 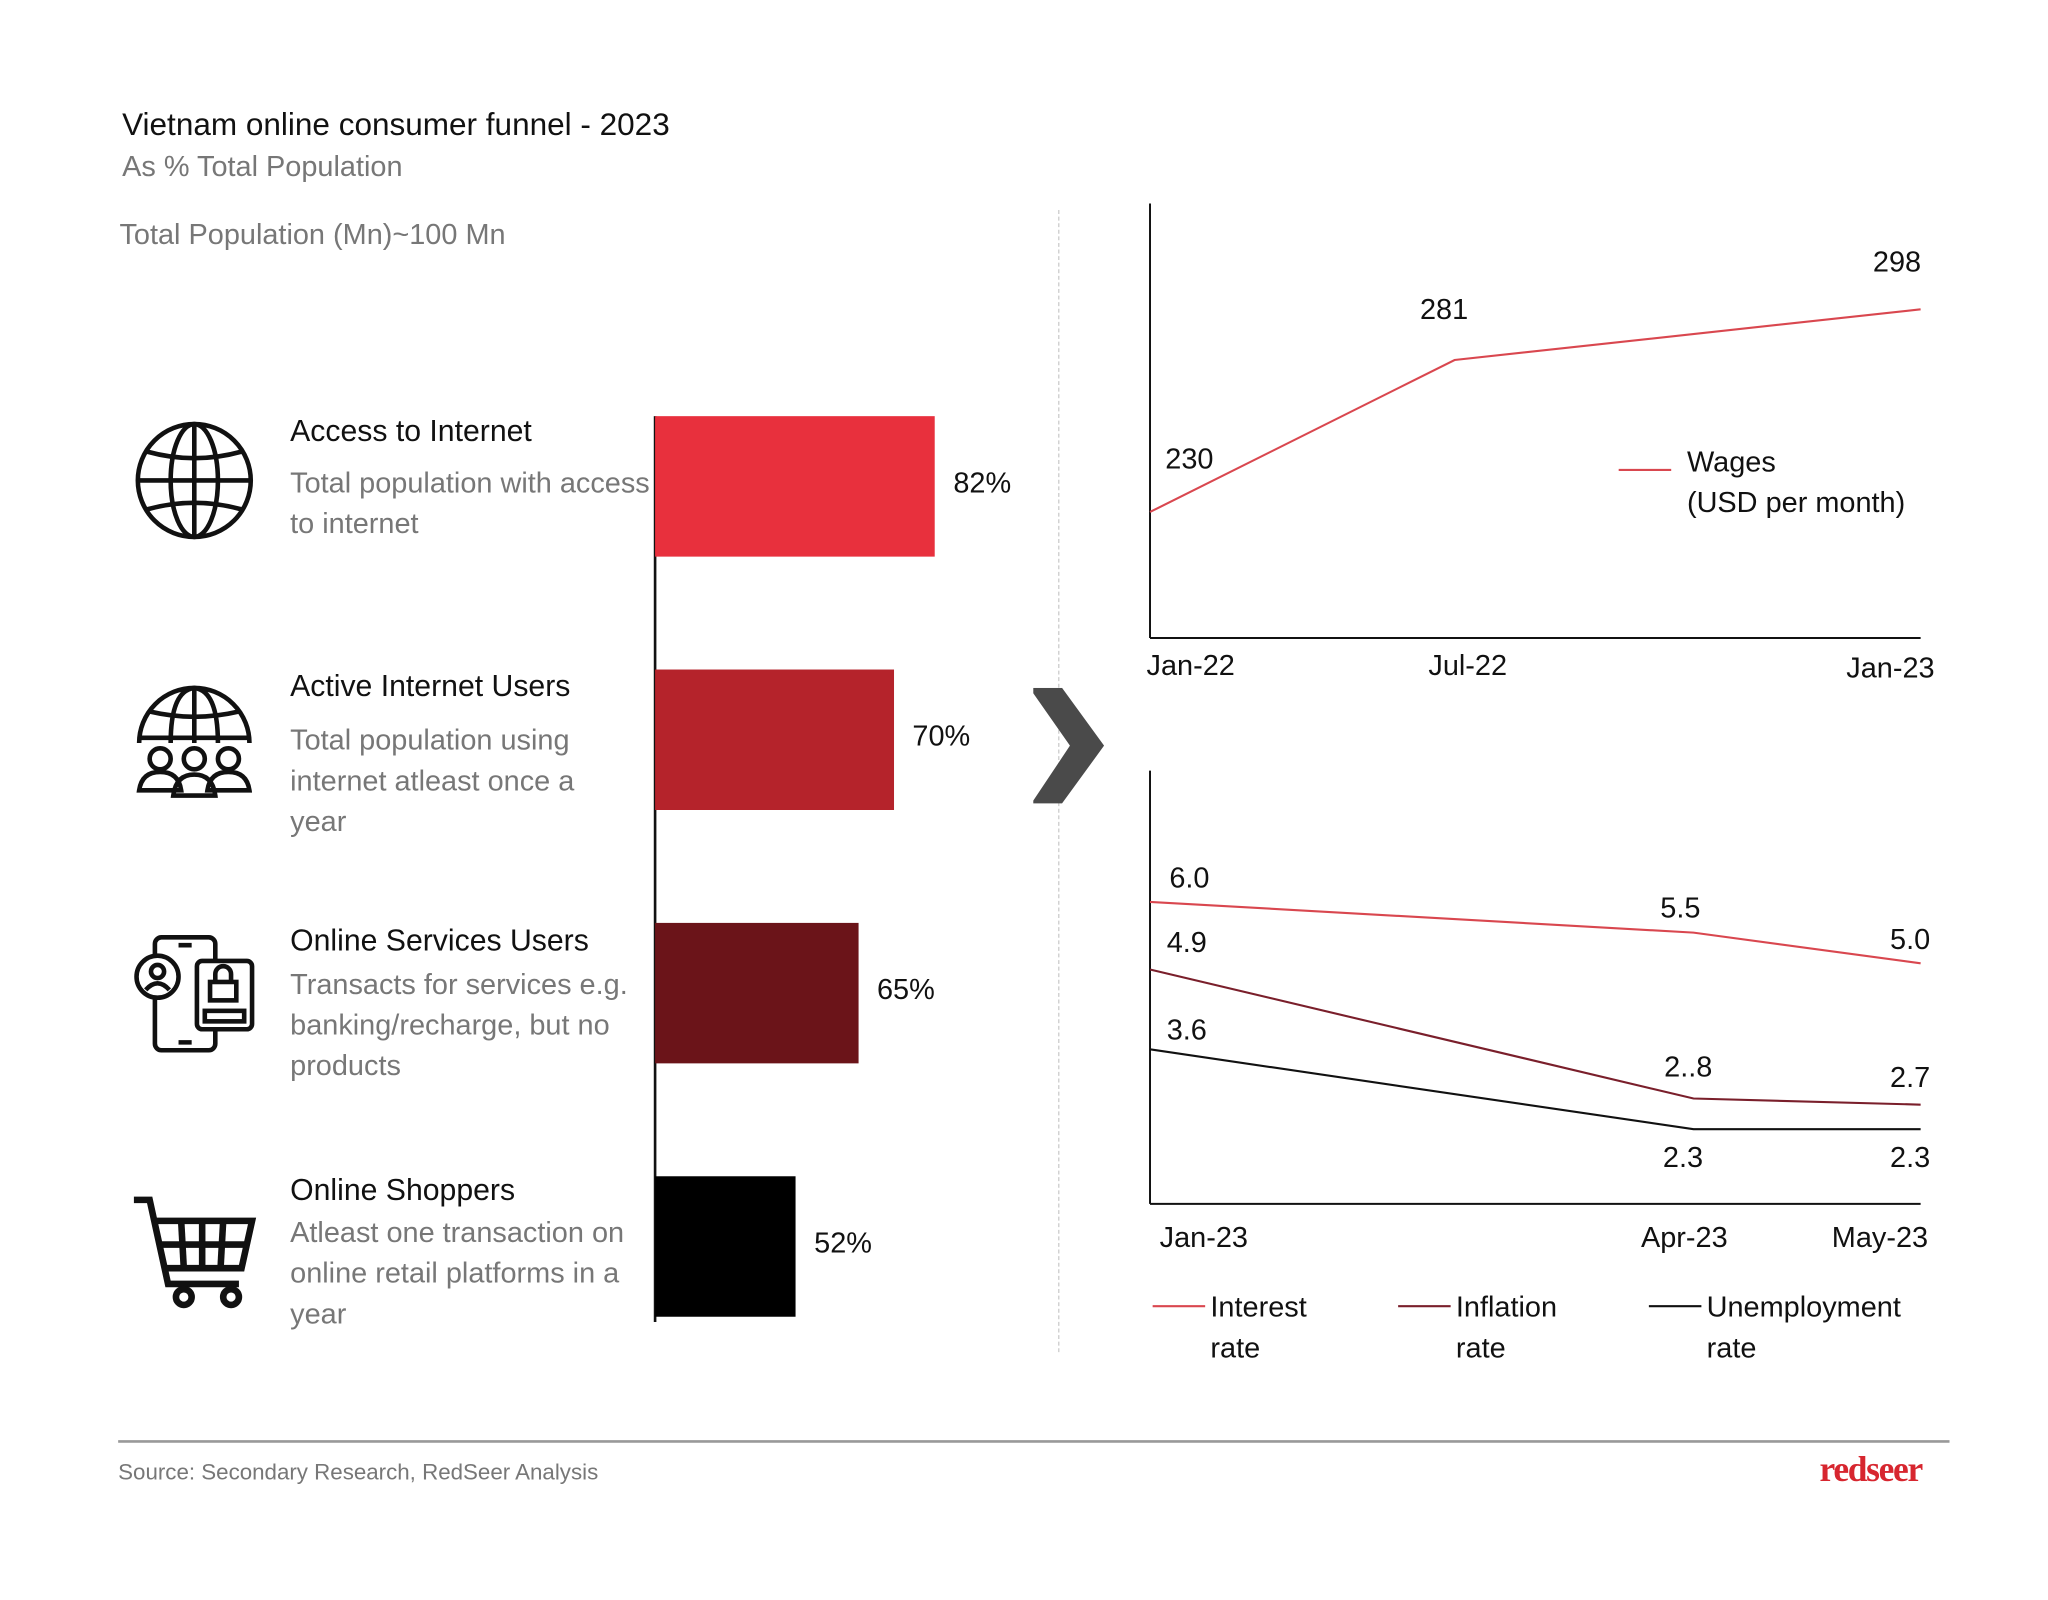 What do you see at coordinates (1189, 878) in the screenshot?
I see `rates-data-label: 6.0` at bounding box center [1189, 878].